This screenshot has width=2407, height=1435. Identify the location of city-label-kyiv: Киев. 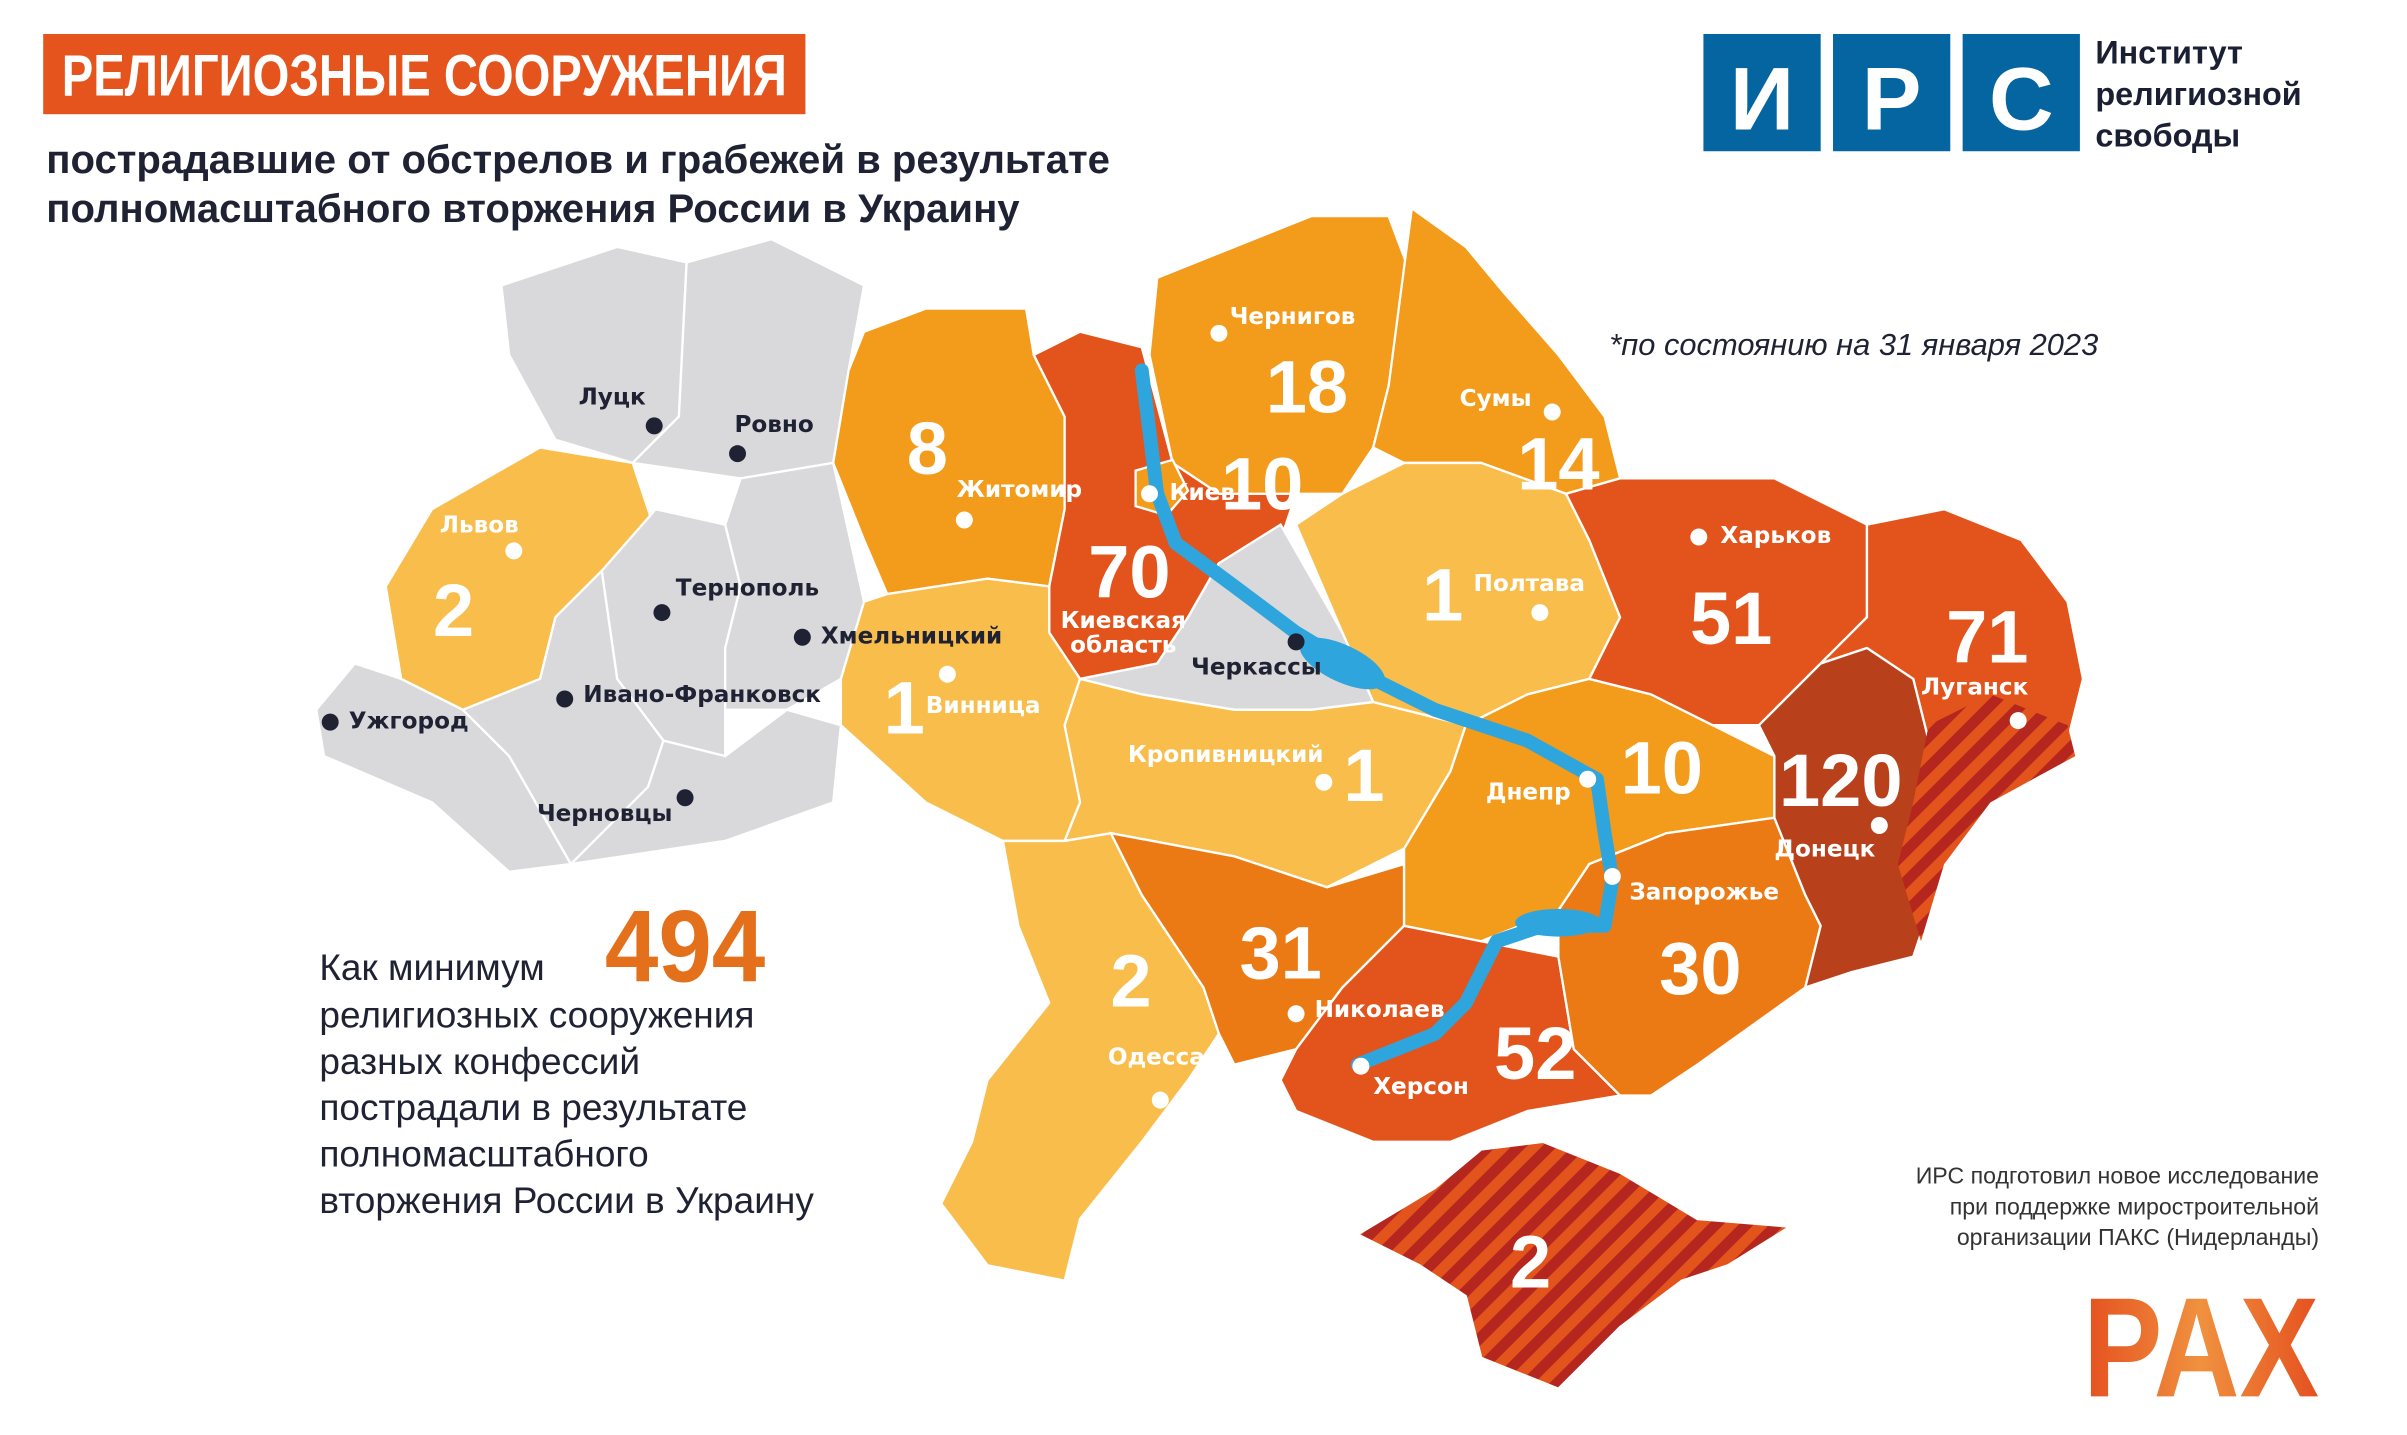
(1202, 493).